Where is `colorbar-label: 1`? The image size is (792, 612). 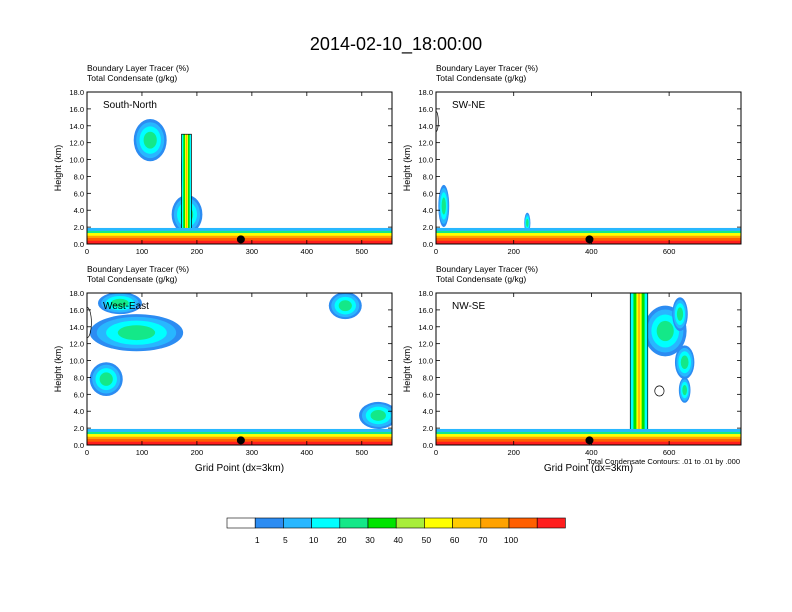
colorbar-label: 1 is located at coordinates (257, 540).